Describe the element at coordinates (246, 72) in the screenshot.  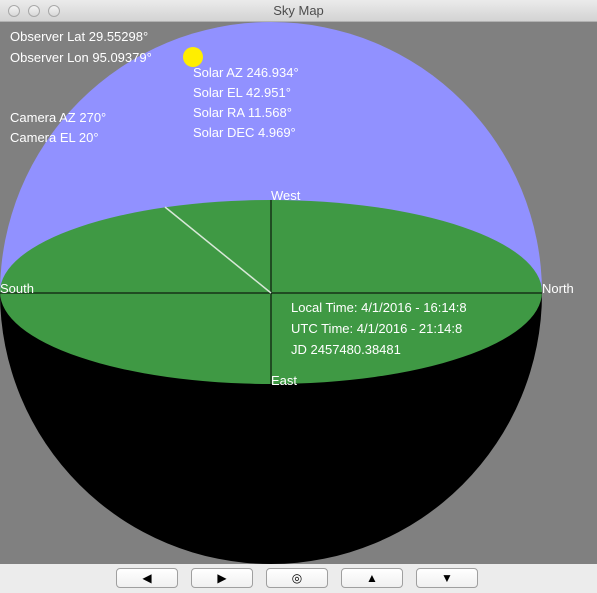
I see `solar-az: Solar AZ 246.934°` at that location.